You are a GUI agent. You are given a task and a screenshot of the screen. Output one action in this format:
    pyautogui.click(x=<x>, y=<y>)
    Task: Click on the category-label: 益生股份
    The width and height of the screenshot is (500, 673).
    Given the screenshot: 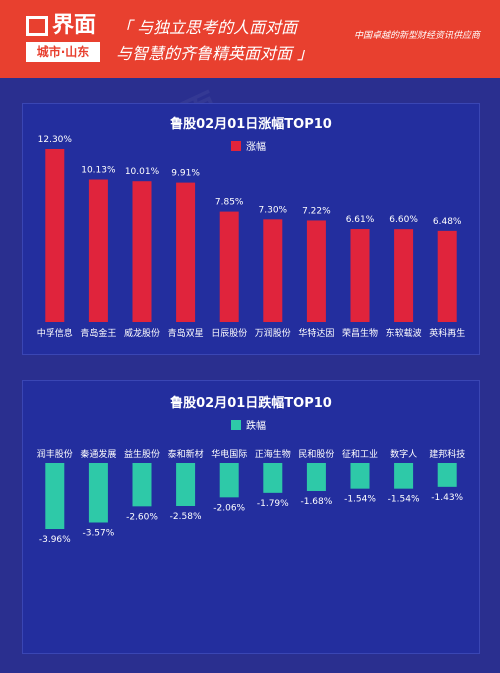 What is the action you would take?
    pyautogui.click(x=142, y=454)
    